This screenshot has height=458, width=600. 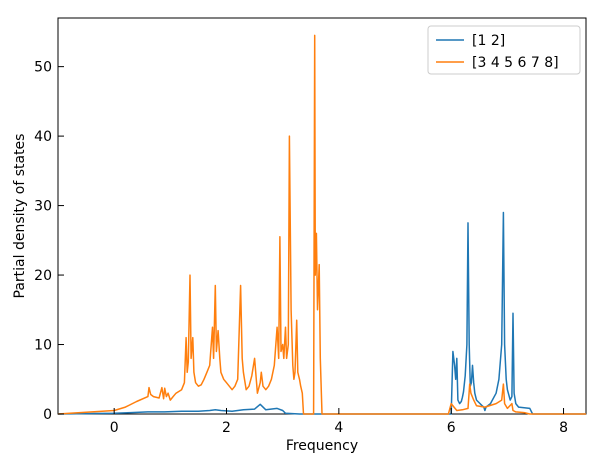 I want to click on x-tick-label: 6, so click(x=451, y=428).